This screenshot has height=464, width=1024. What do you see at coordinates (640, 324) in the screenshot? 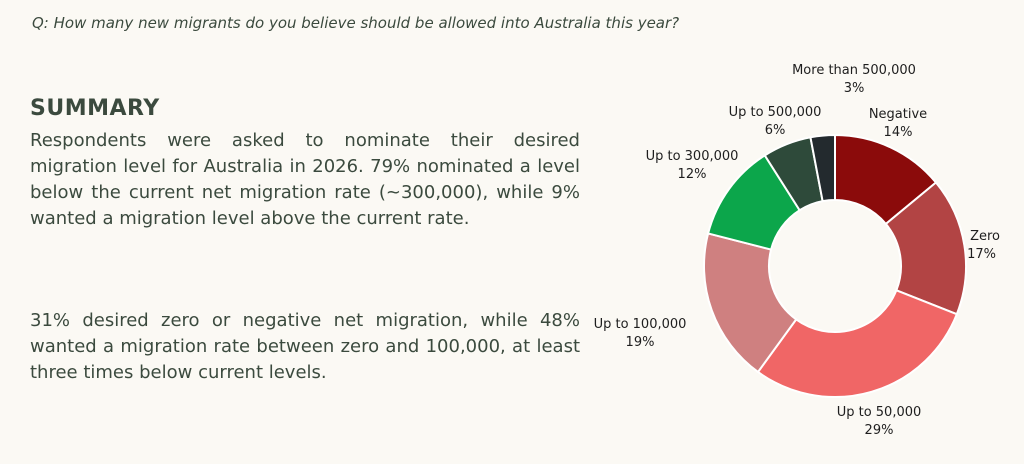
I see `slice-label: Up to 100,000` at bounding box center [640, 324].